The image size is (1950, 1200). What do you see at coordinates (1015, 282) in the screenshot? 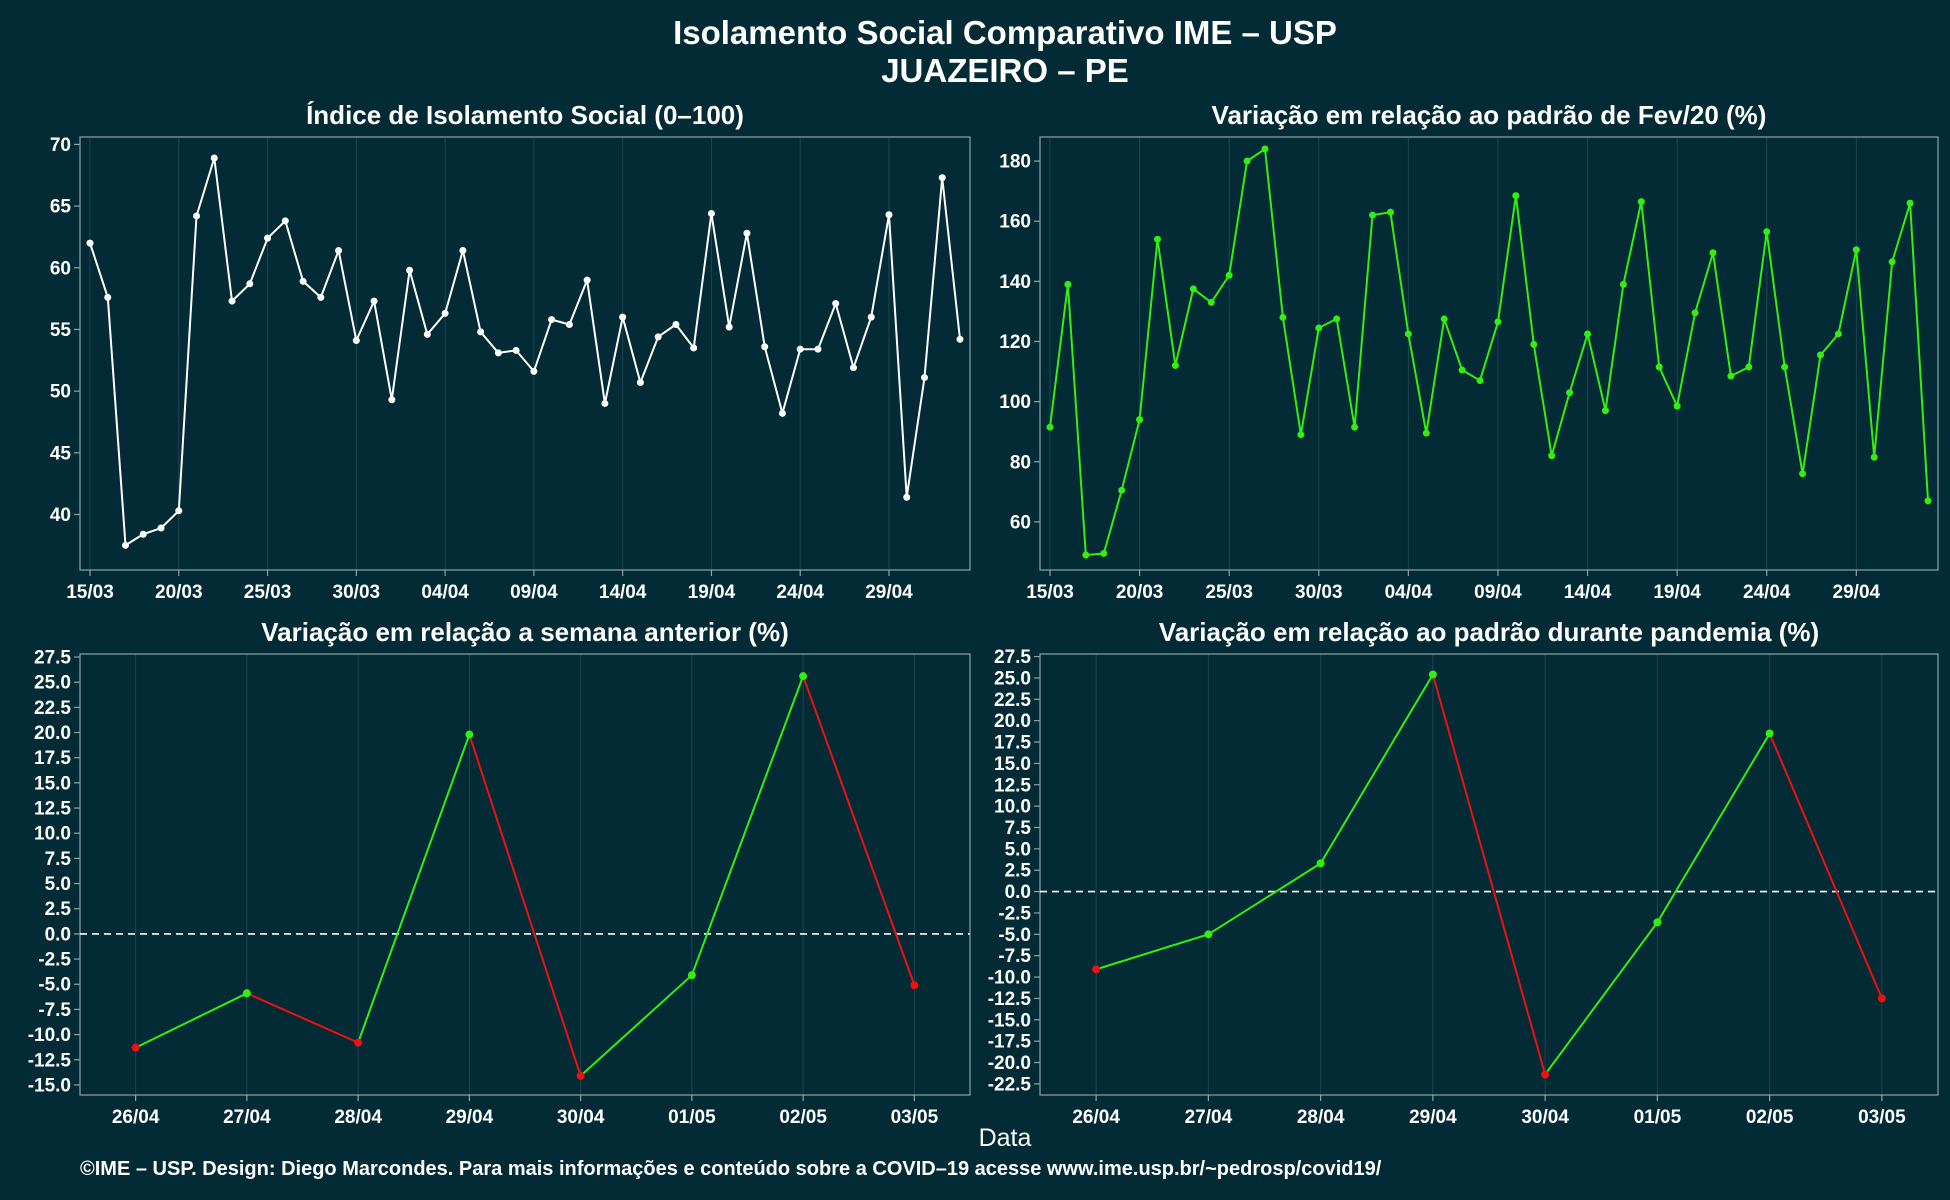
I see `y-tick-label: 140` at bounding box center [1015, 282].